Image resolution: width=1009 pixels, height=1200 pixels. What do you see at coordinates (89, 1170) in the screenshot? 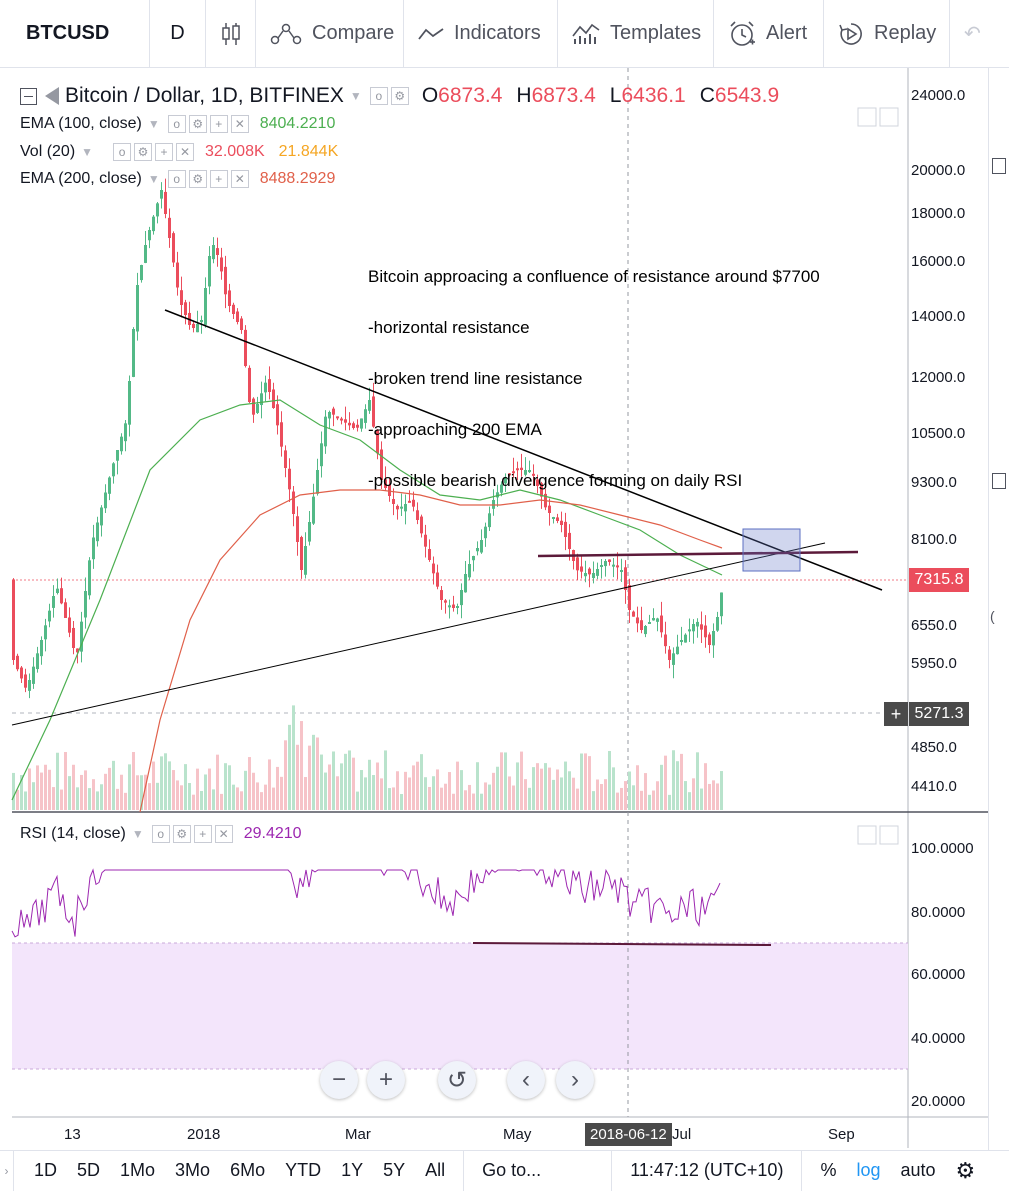
I see `range-5d-button: 5D` at bounding box center [89, 1170].